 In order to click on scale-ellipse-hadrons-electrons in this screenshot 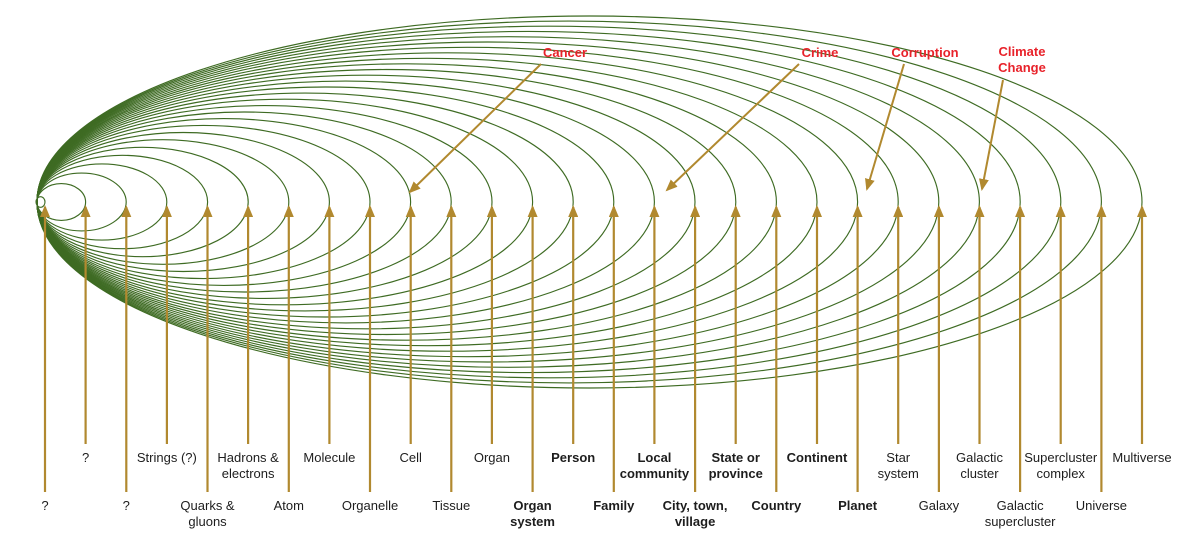, I will do `click(142, 202)`.